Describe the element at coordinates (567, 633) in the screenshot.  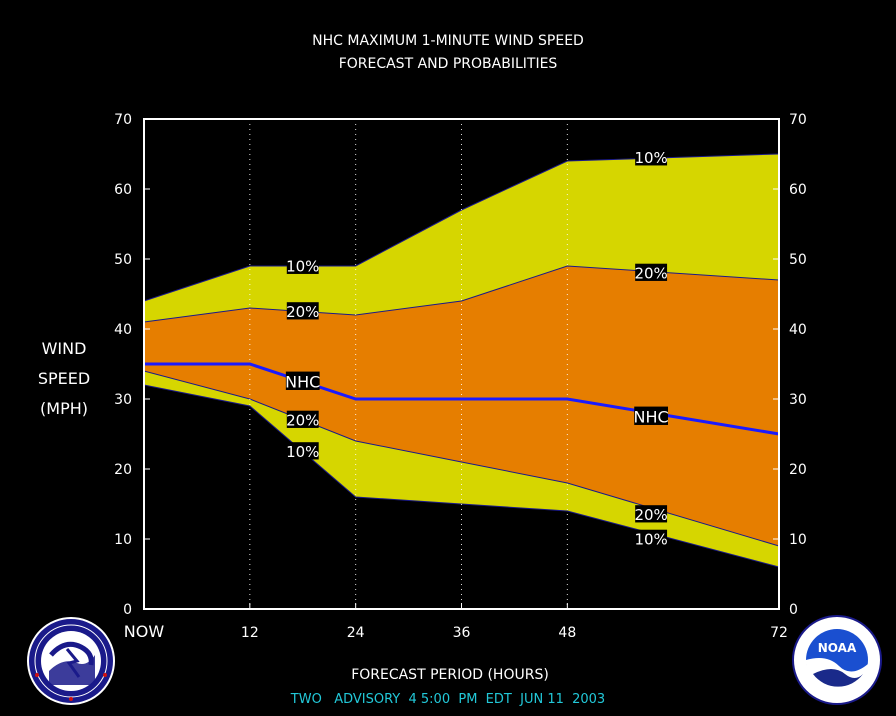
I see `x-tick-label: 48` at that location.